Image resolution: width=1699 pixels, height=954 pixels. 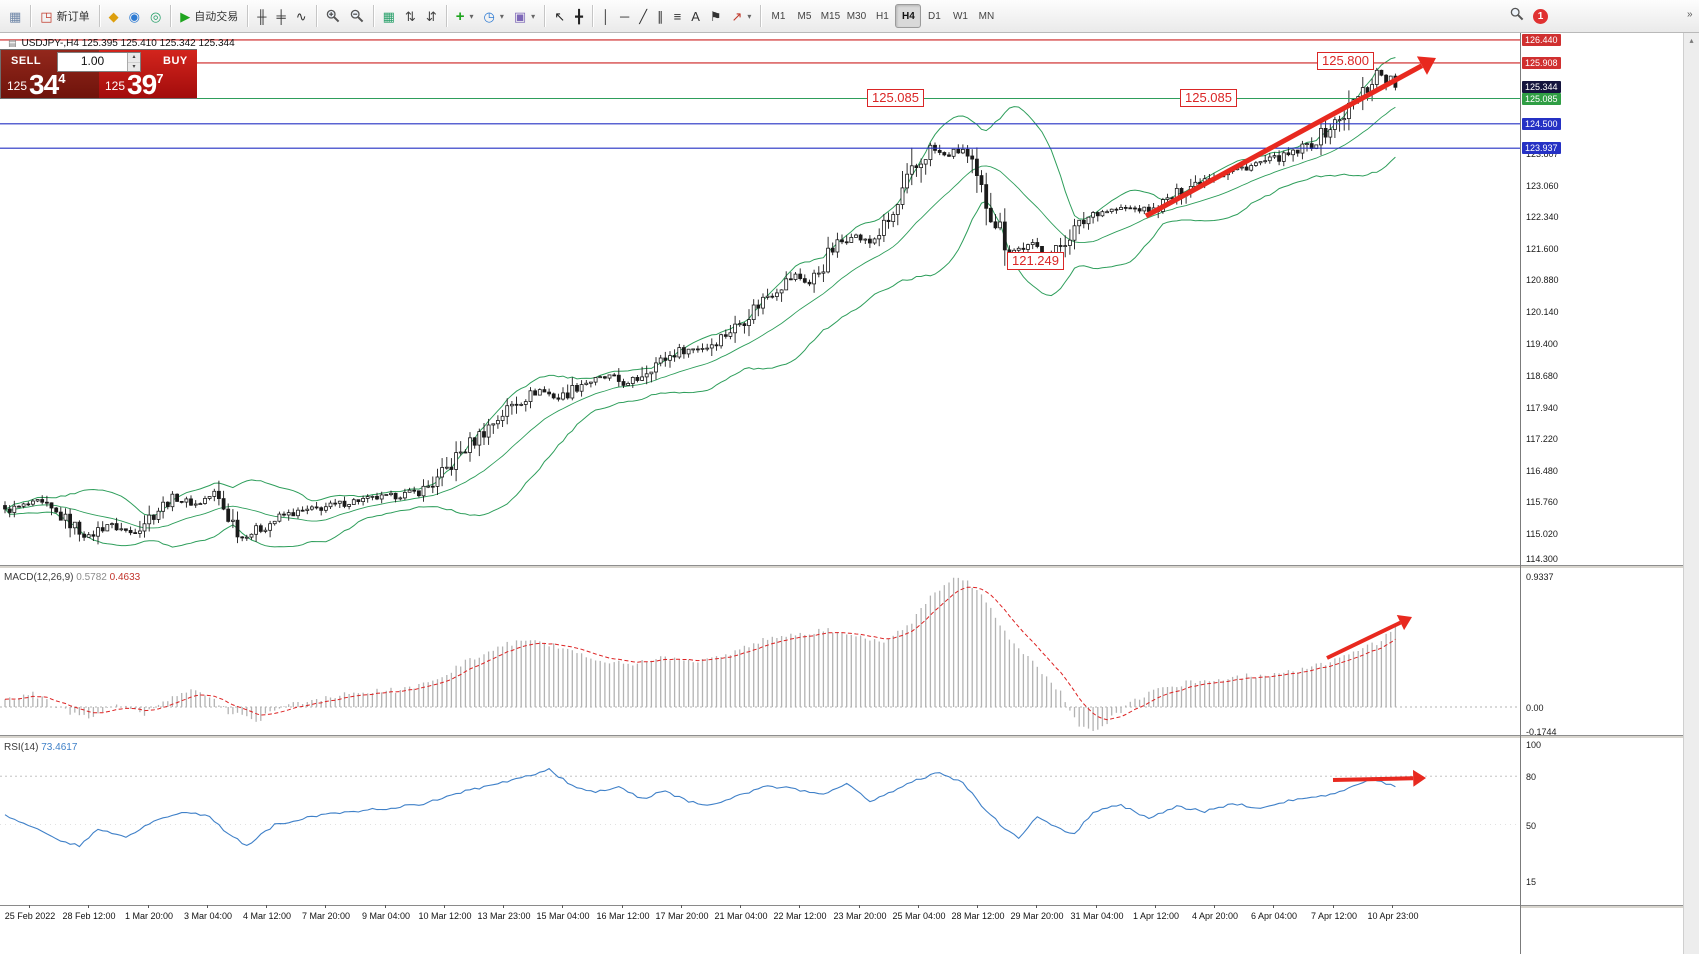 What do you see at coordinates (623, 916) in the screenshot?
I see `time-label: 16 Mar 12:00` at bounding box center [623, 916].